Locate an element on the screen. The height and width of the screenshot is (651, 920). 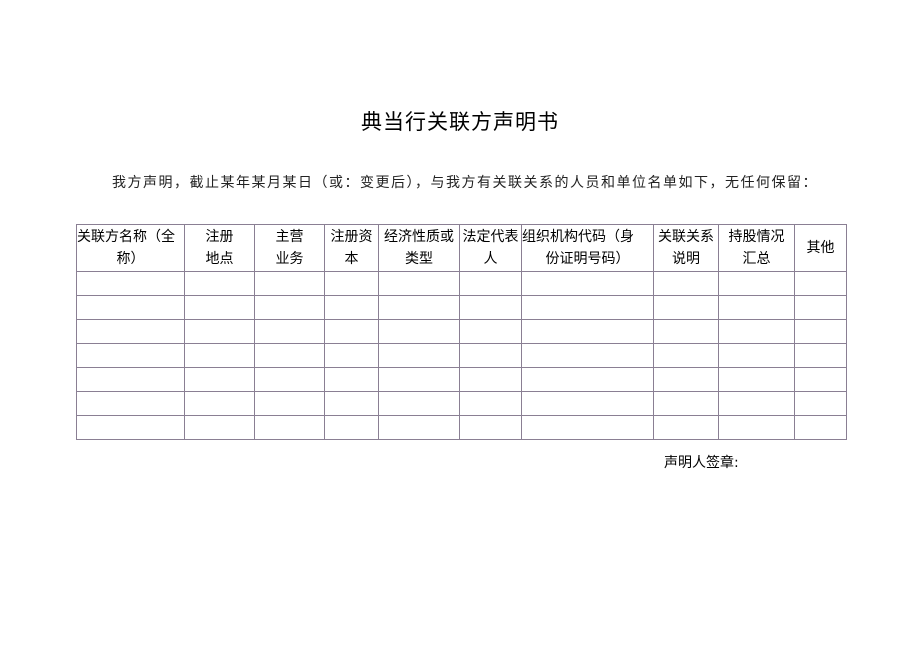
column-header-line: 地点 is located at coordinates (219, 259).